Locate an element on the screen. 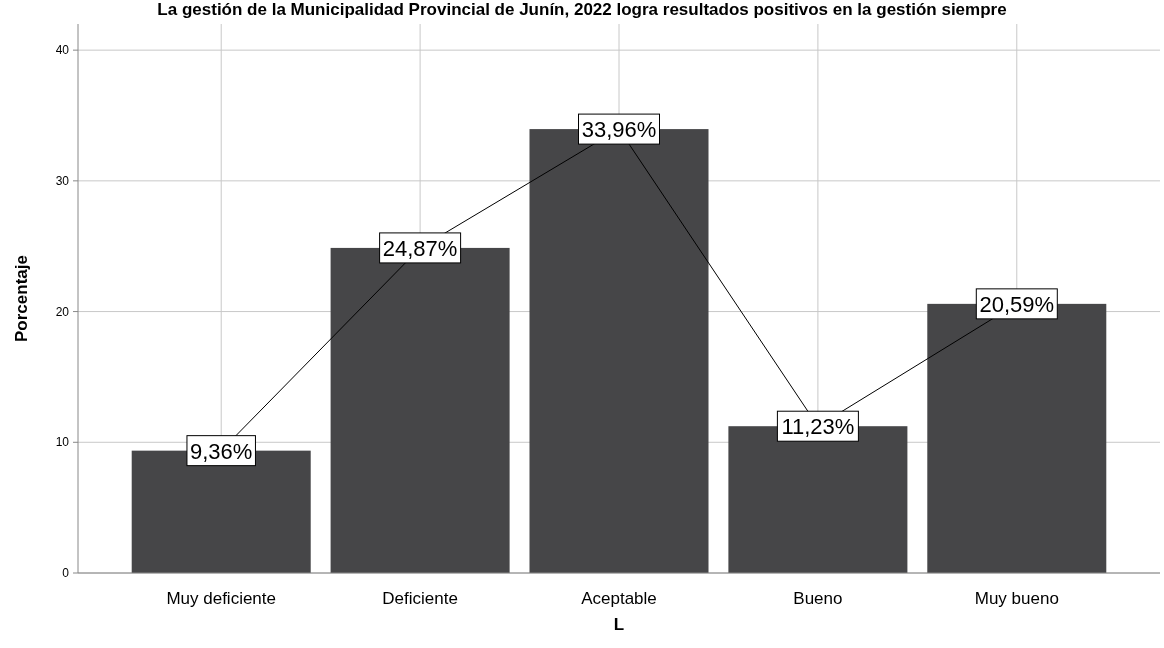  data-label: 11,23% is located at coordinates (818, 427).